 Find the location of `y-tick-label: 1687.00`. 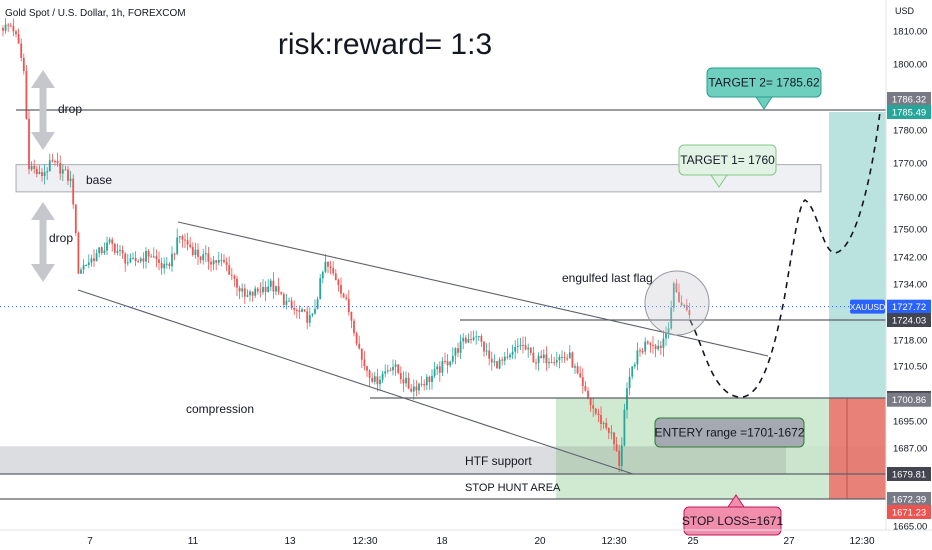

y-tick-label: 1687.00 is located at coordinates (910, 449).